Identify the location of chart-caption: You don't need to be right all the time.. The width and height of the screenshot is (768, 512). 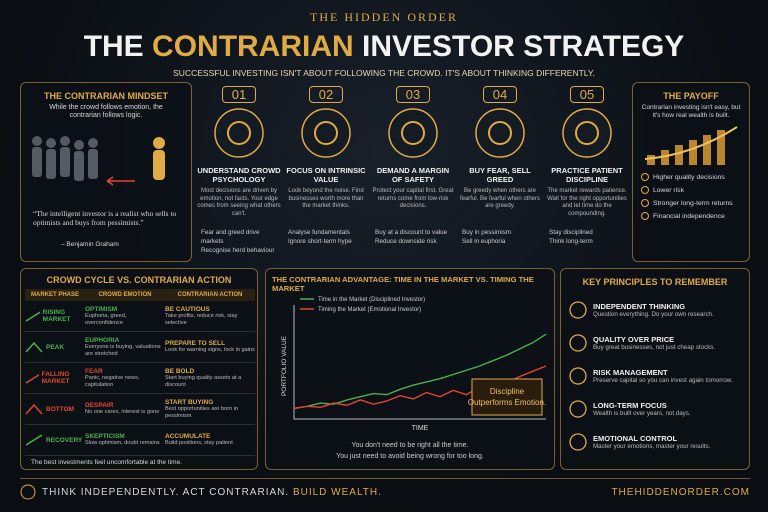
(409, 445).